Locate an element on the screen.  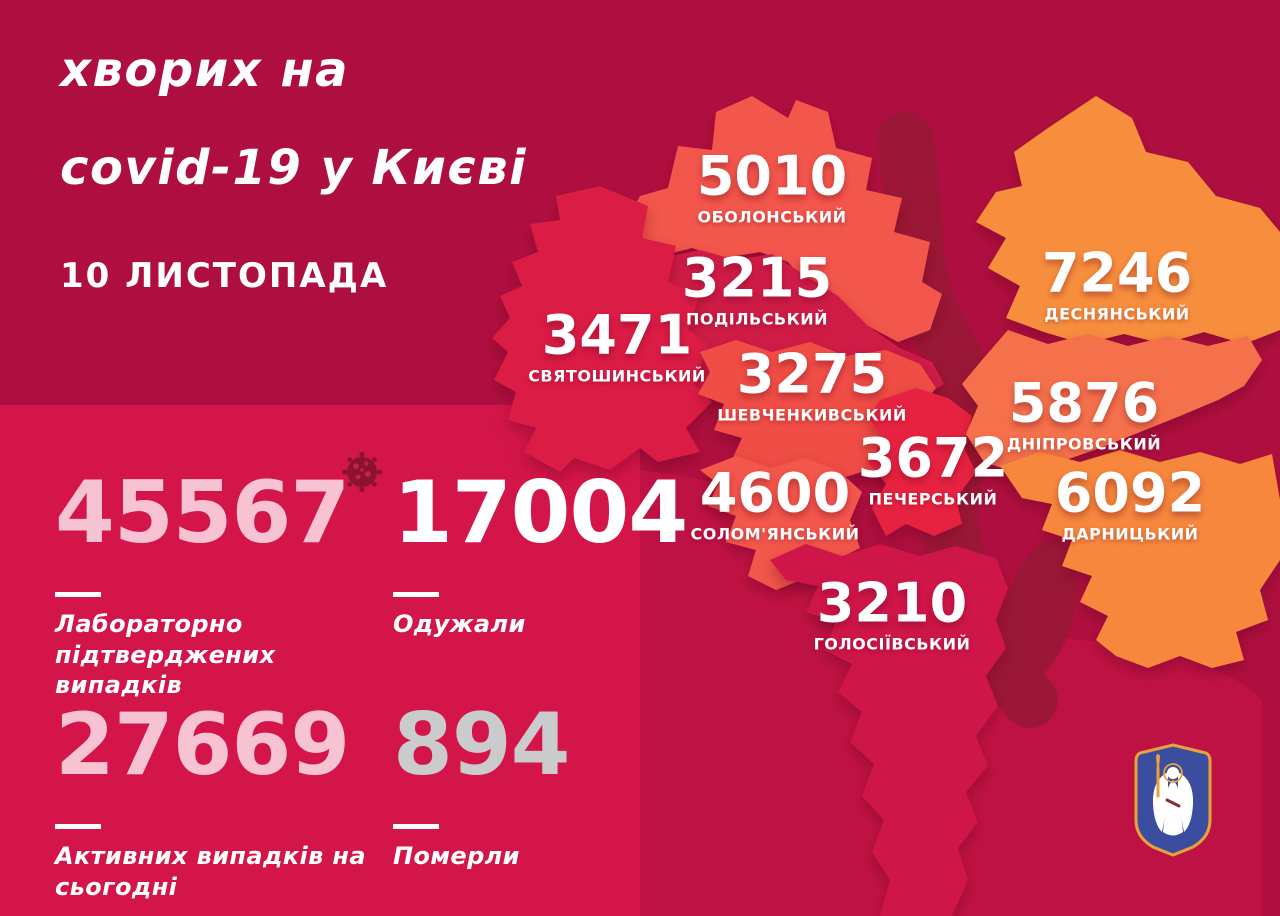
stat-confirmed-label: Лабораторно підтверджених випадків is located at coordinates (165, 655).